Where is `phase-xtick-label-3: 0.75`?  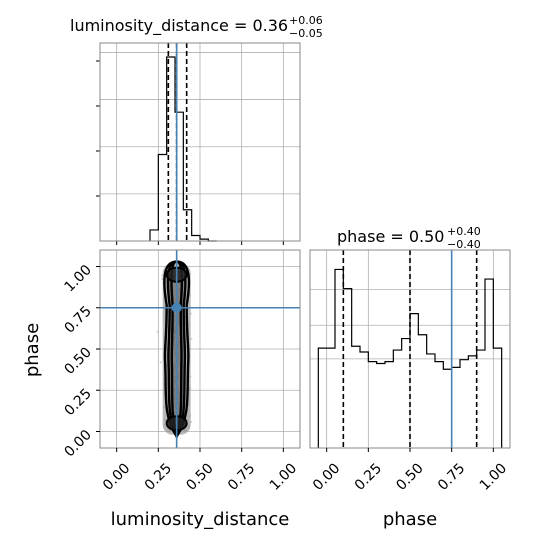 phase-xtick-label-3: 0.75 is located at coordinates (451, 476).